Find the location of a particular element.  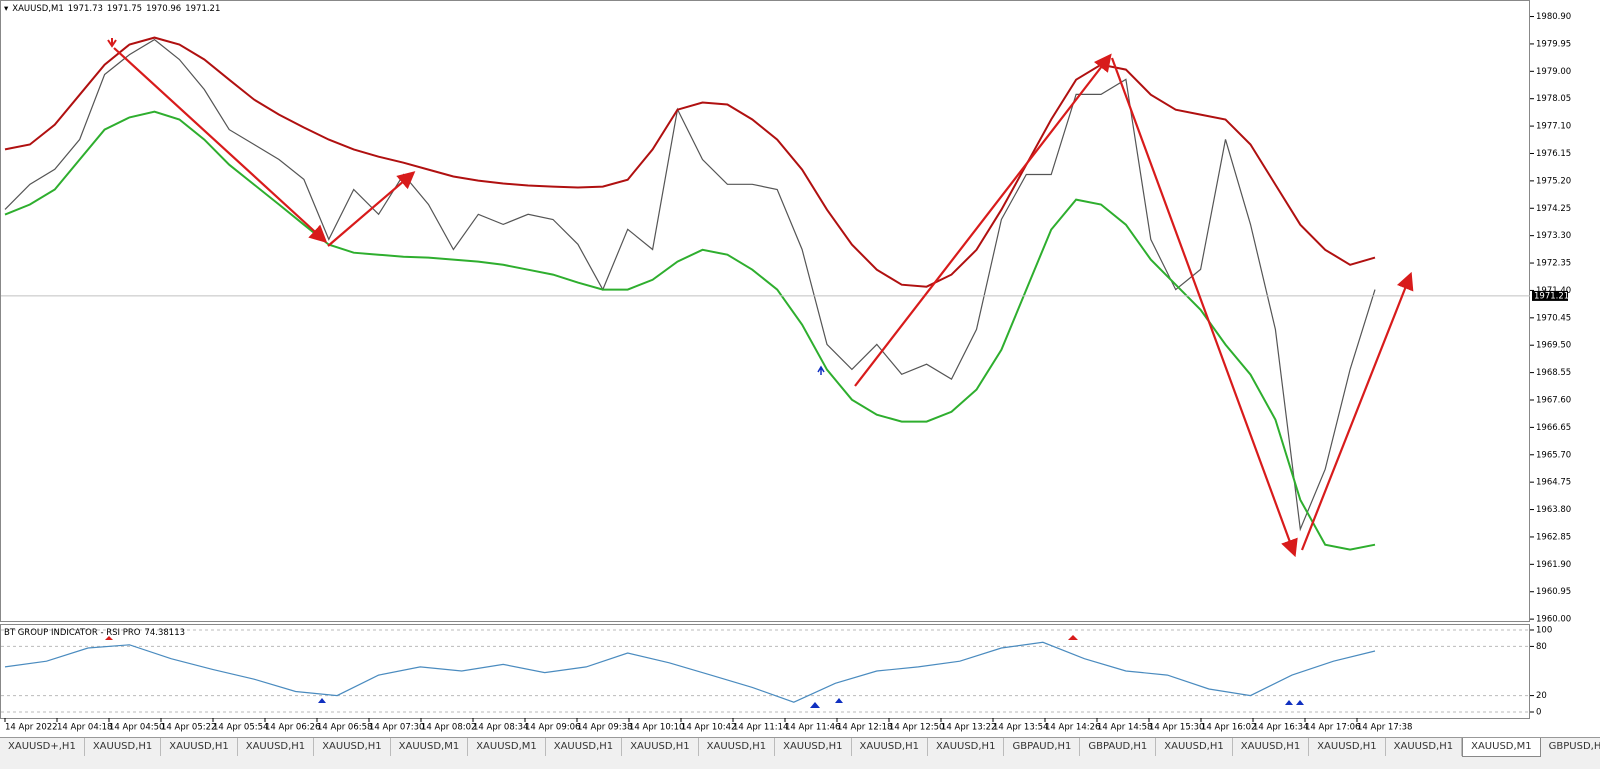

indicator-value: 74.38113 is located at coordinates (165, 633).